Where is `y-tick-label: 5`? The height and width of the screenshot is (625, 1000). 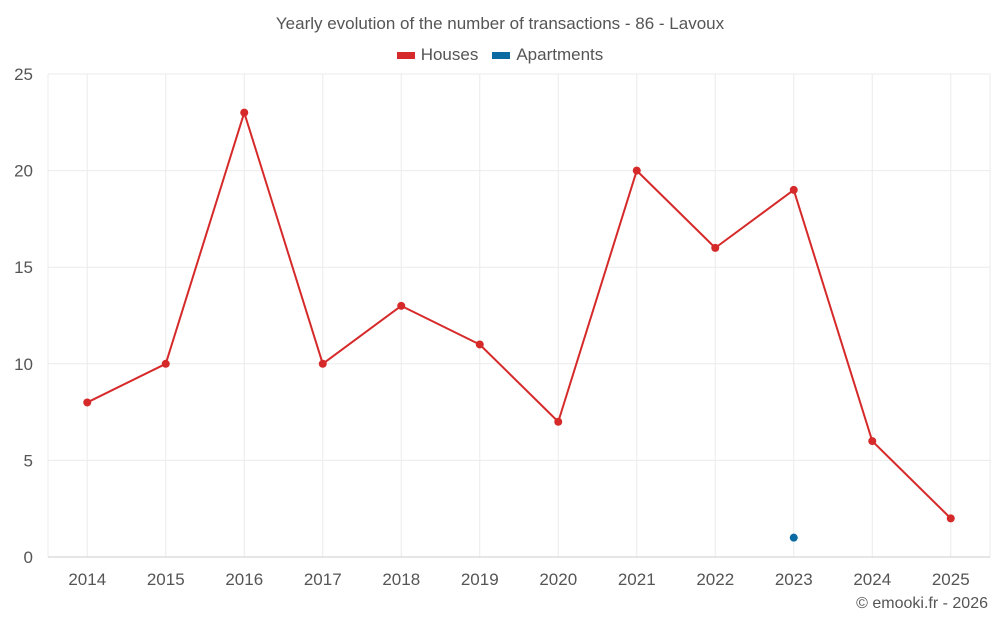 y-tick-label: 5 is located at coordinates (28, 460).